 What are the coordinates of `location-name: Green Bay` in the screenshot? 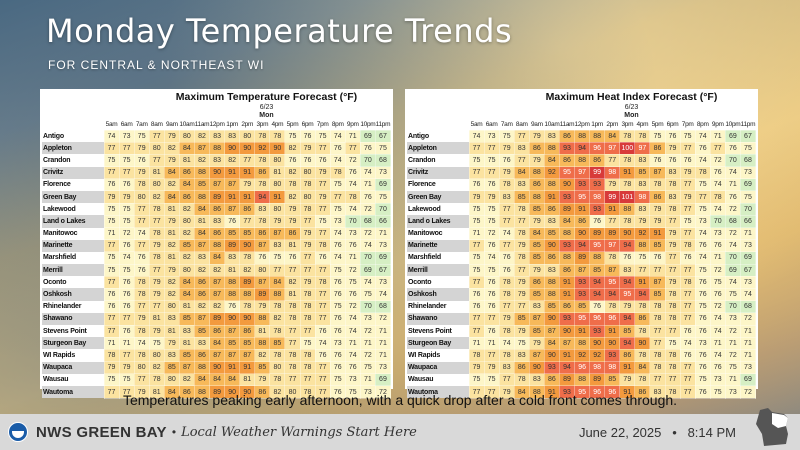 It's located at (73, 197).